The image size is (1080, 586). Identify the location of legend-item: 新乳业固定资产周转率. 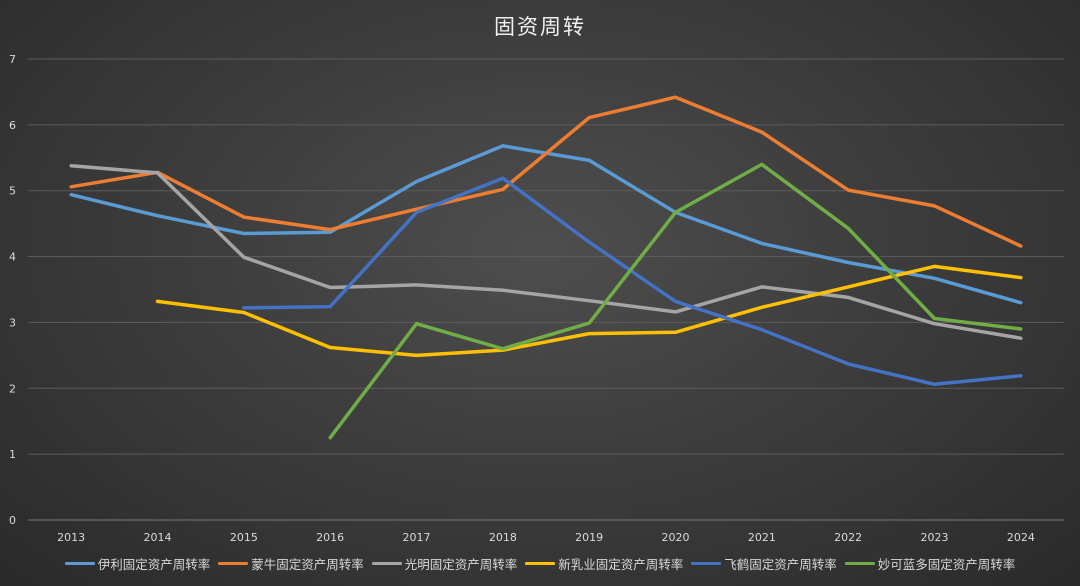
(604, 563).